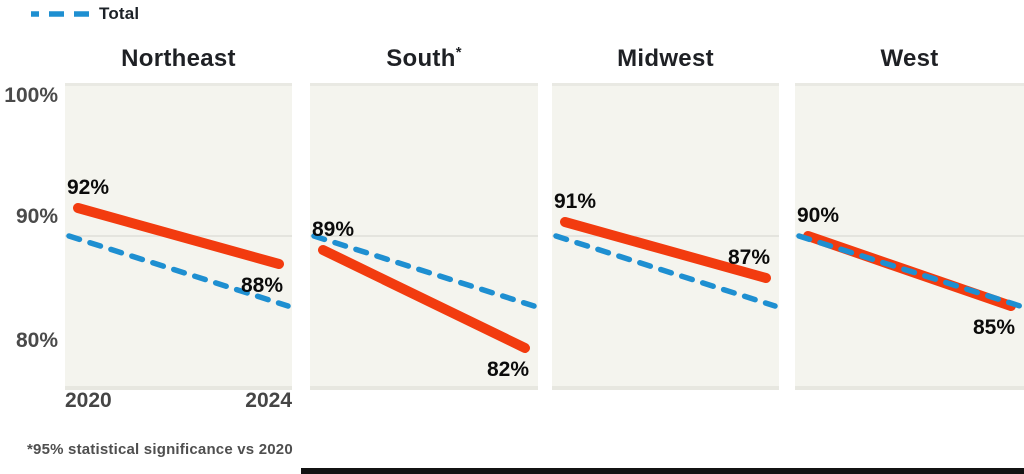  Describe the element at coordinates (994, 327) in the screenshot. I see `data-label-end: 85%` at that location.